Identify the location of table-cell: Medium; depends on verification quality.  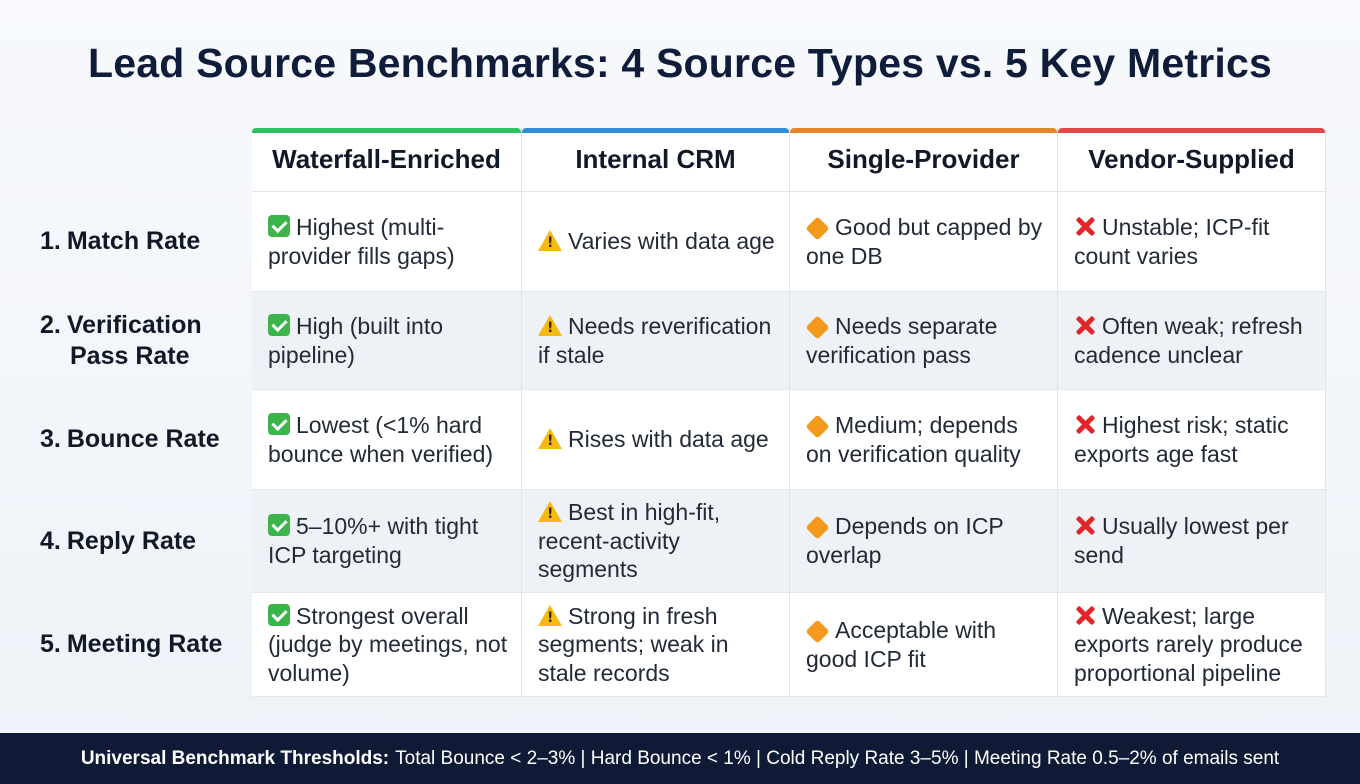
(924, 440).